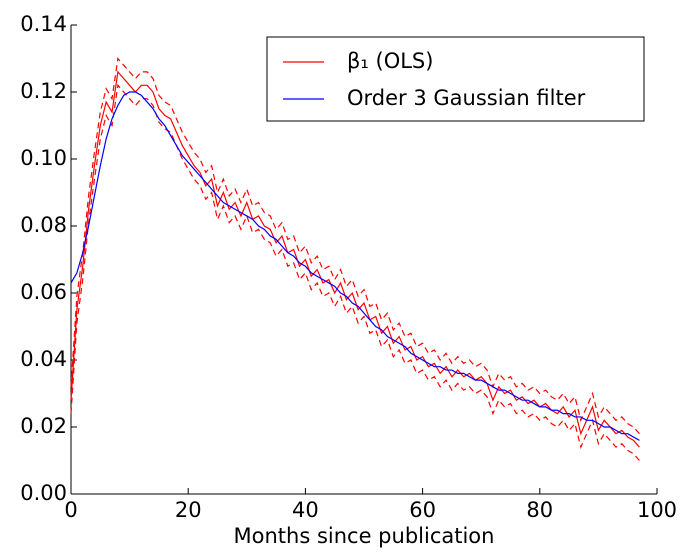  Describe the element at coordinates (43, 426) in the screenshot. I see `y-tick-label: 0.02` at that location.